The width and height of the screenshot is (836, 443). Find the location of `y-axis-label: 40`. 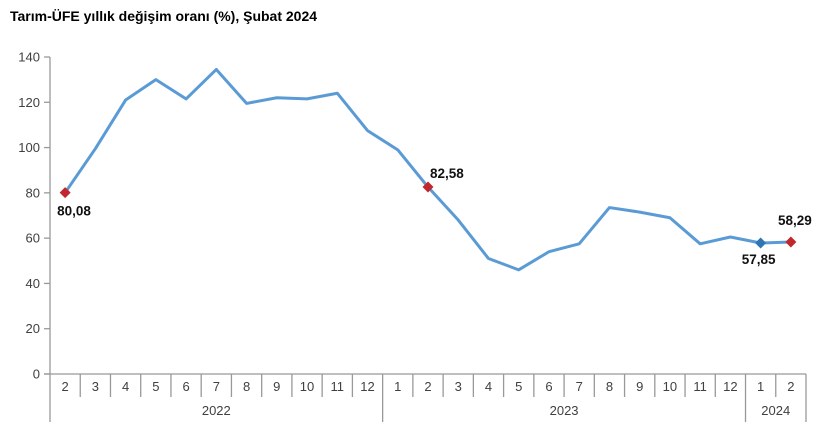

y-axis-label: 40 is located at coordinates (33, 283).